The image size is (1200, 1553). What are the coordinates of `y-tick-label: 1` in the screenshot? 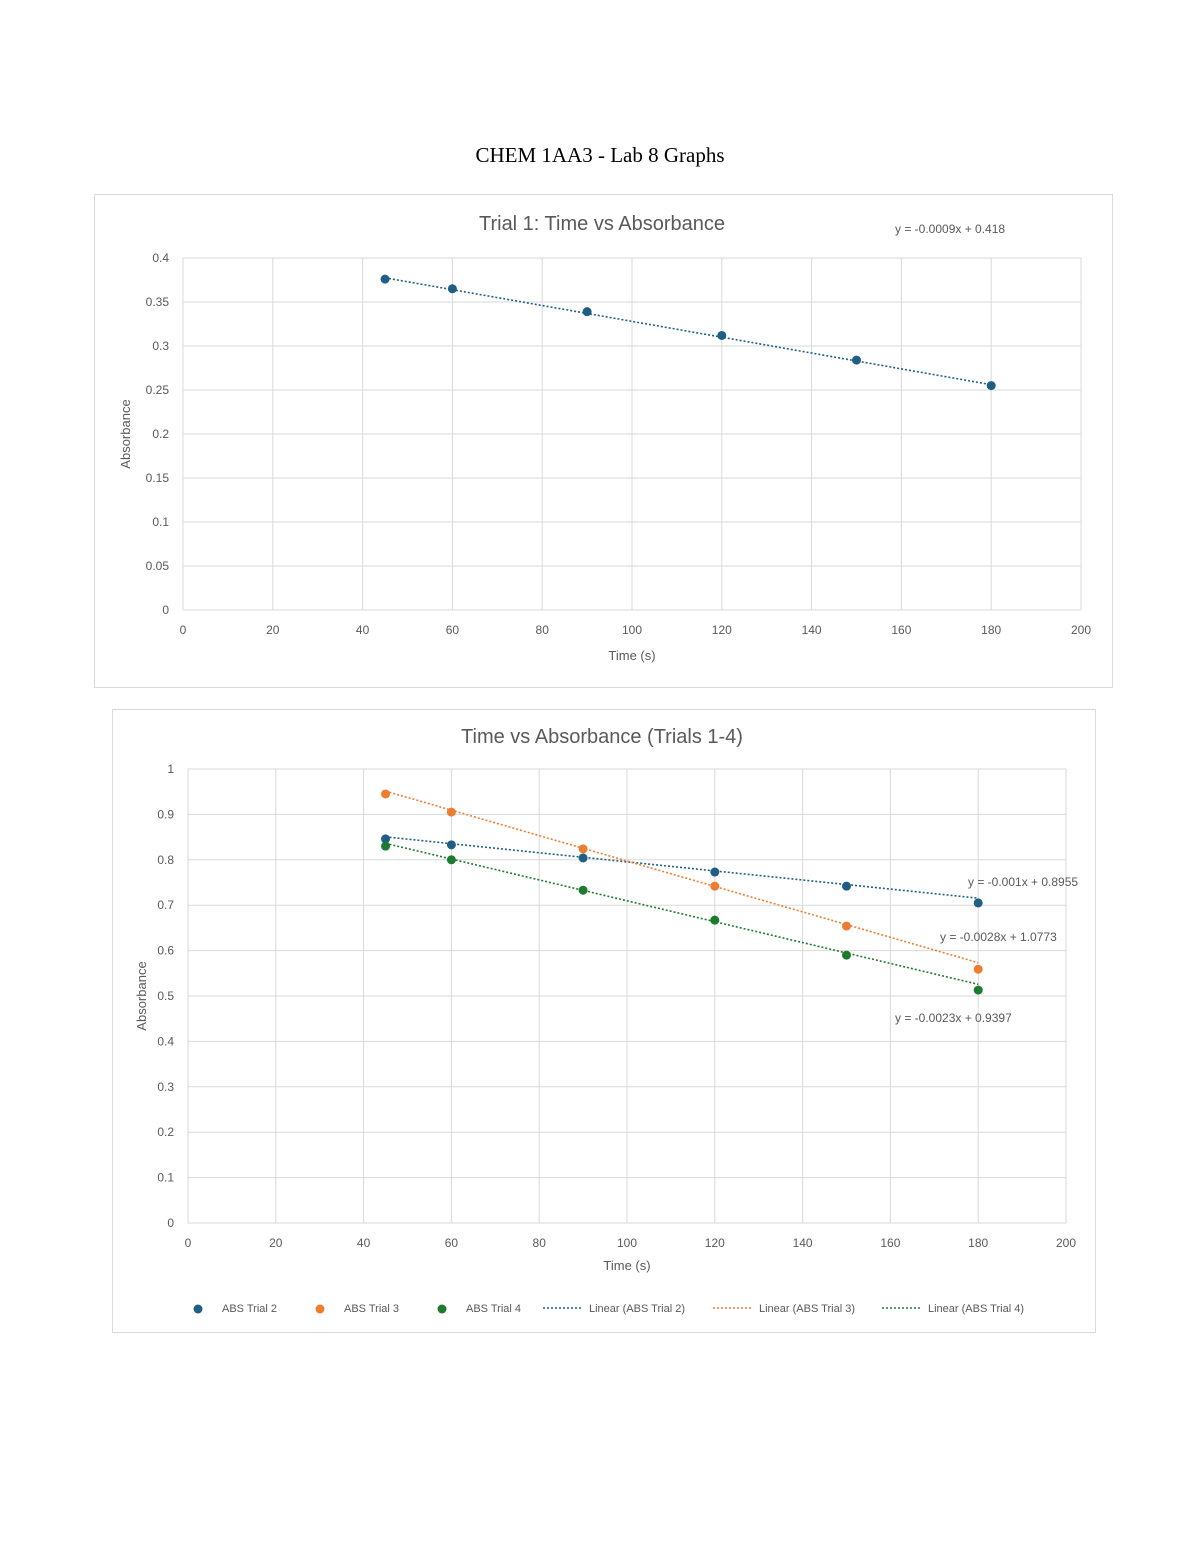 It's located at (170, 769).